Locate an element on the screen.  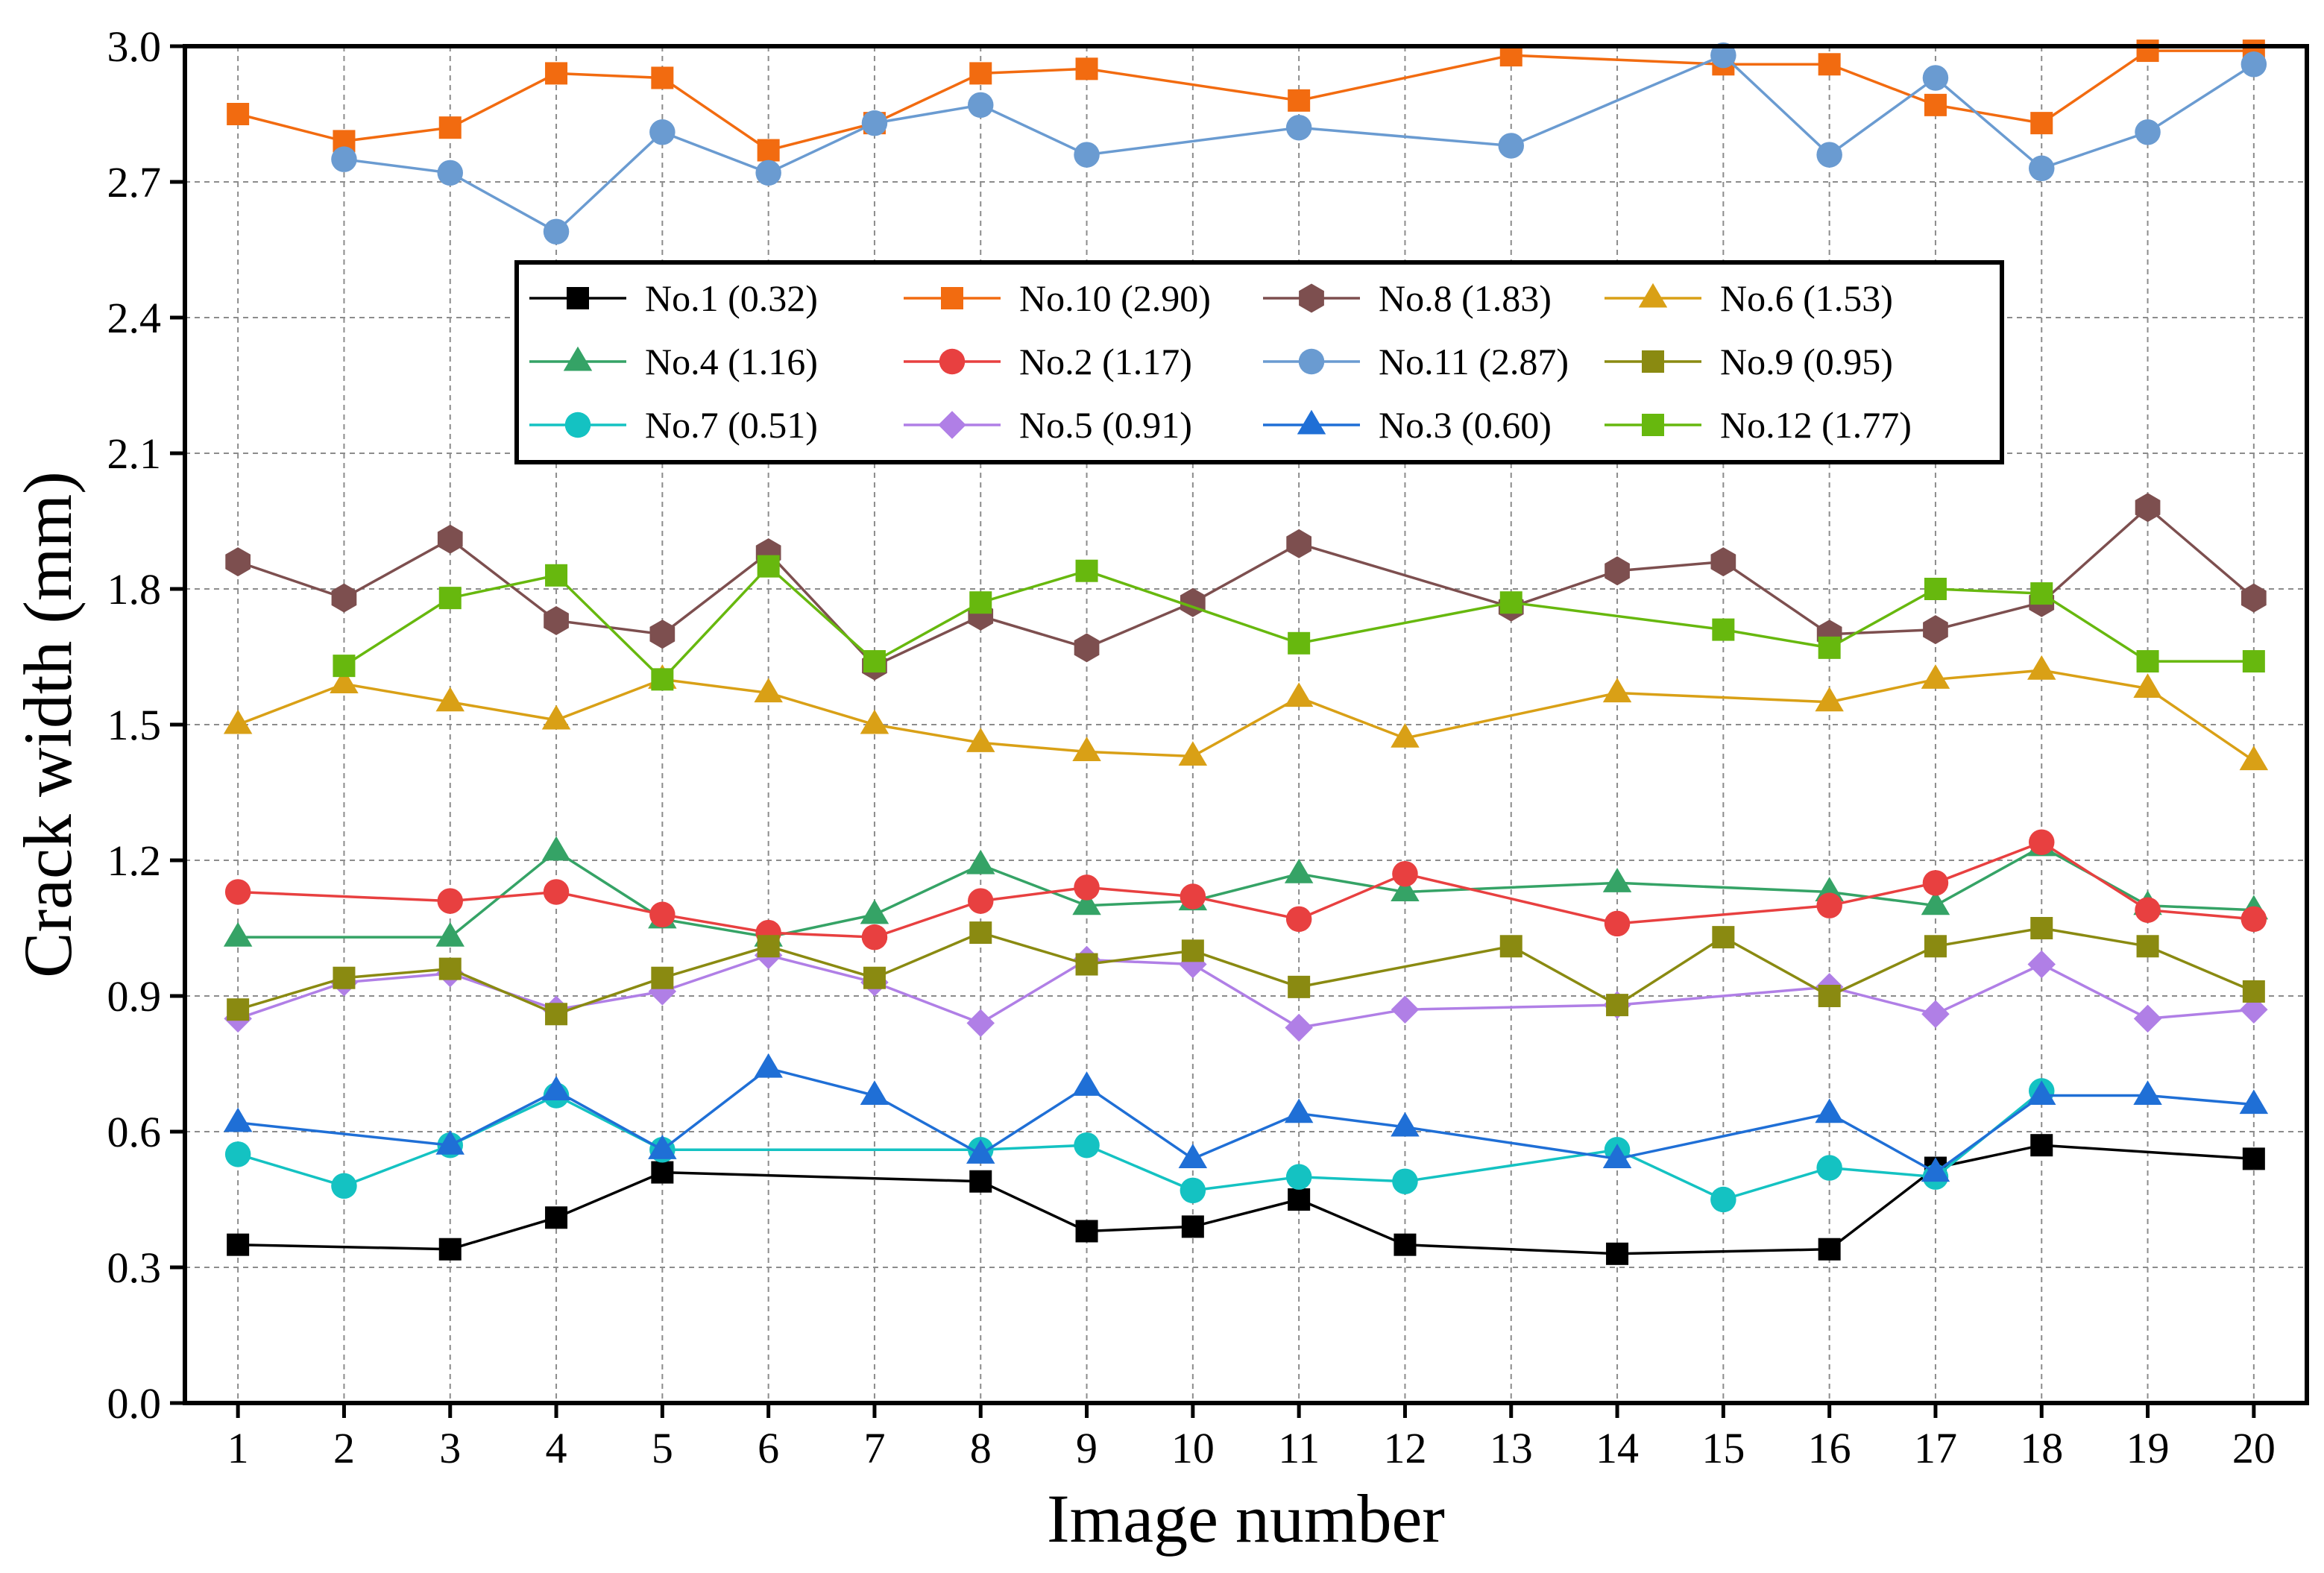
y-tick-label: 0.3 is located at coordinates (134, 1267).